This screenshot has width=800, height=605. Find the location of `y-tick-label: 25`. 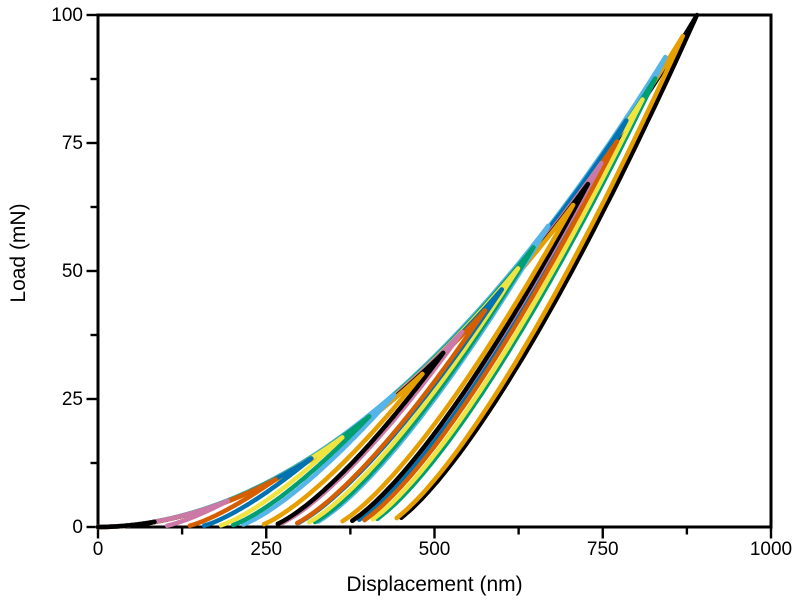

y-tick-label: 25 is located at coordinates (72, 399).